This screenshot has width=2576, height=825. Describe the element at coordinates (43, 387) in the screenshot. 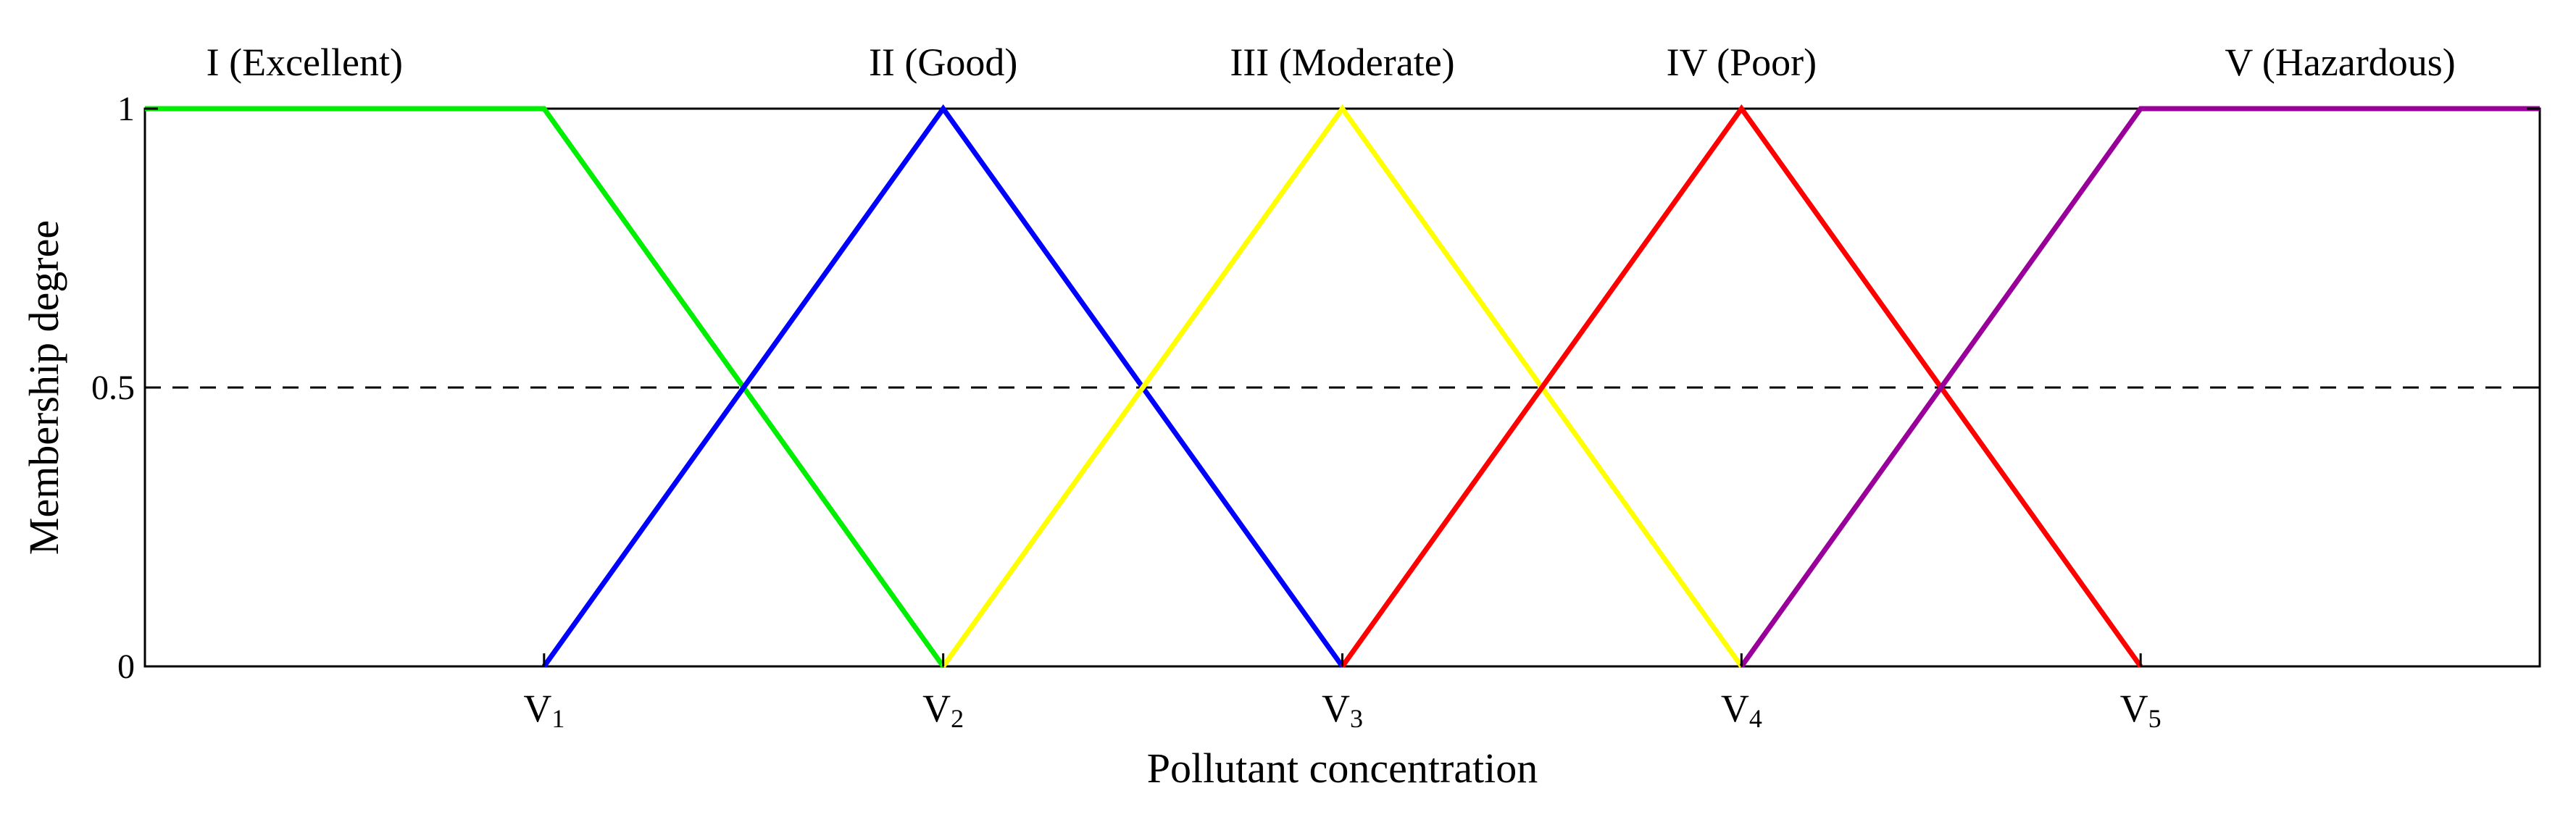

I see `y-axis-title: Membership degree` at that location.